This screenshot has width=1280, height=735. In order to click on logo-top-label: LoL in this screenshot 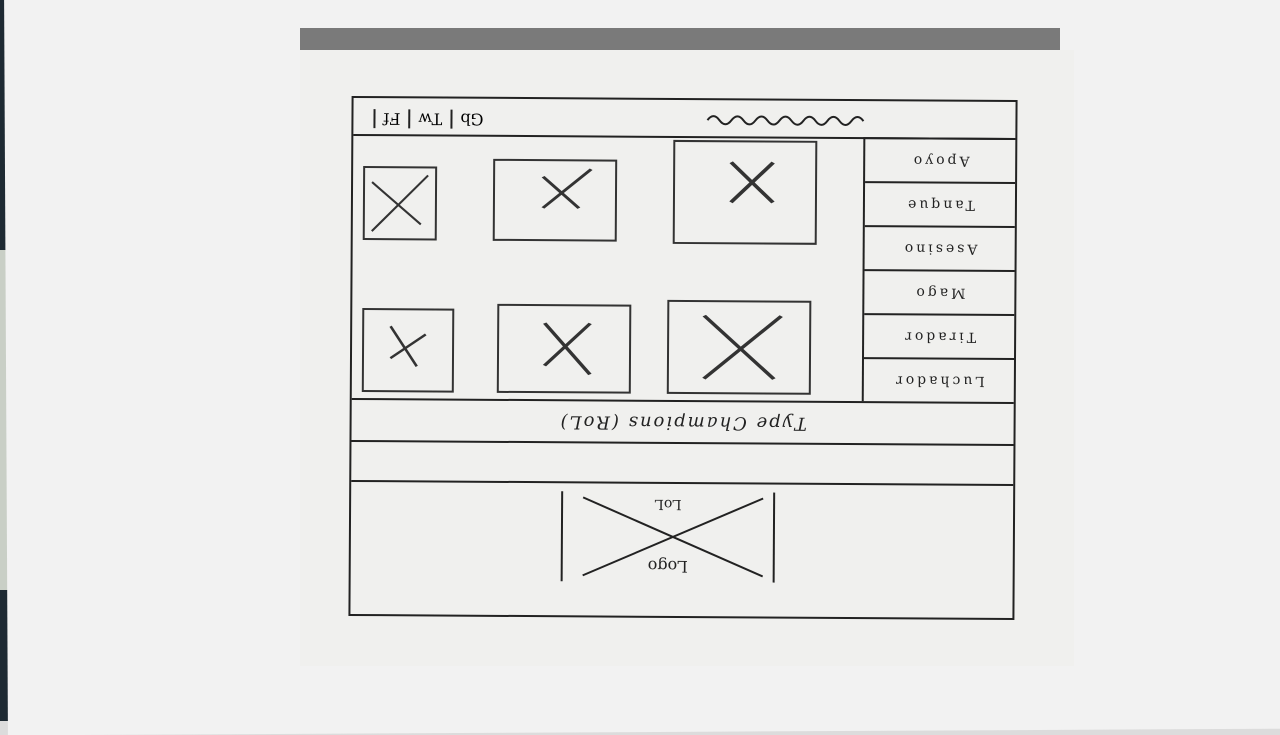, I will do `click(668, 503)`.